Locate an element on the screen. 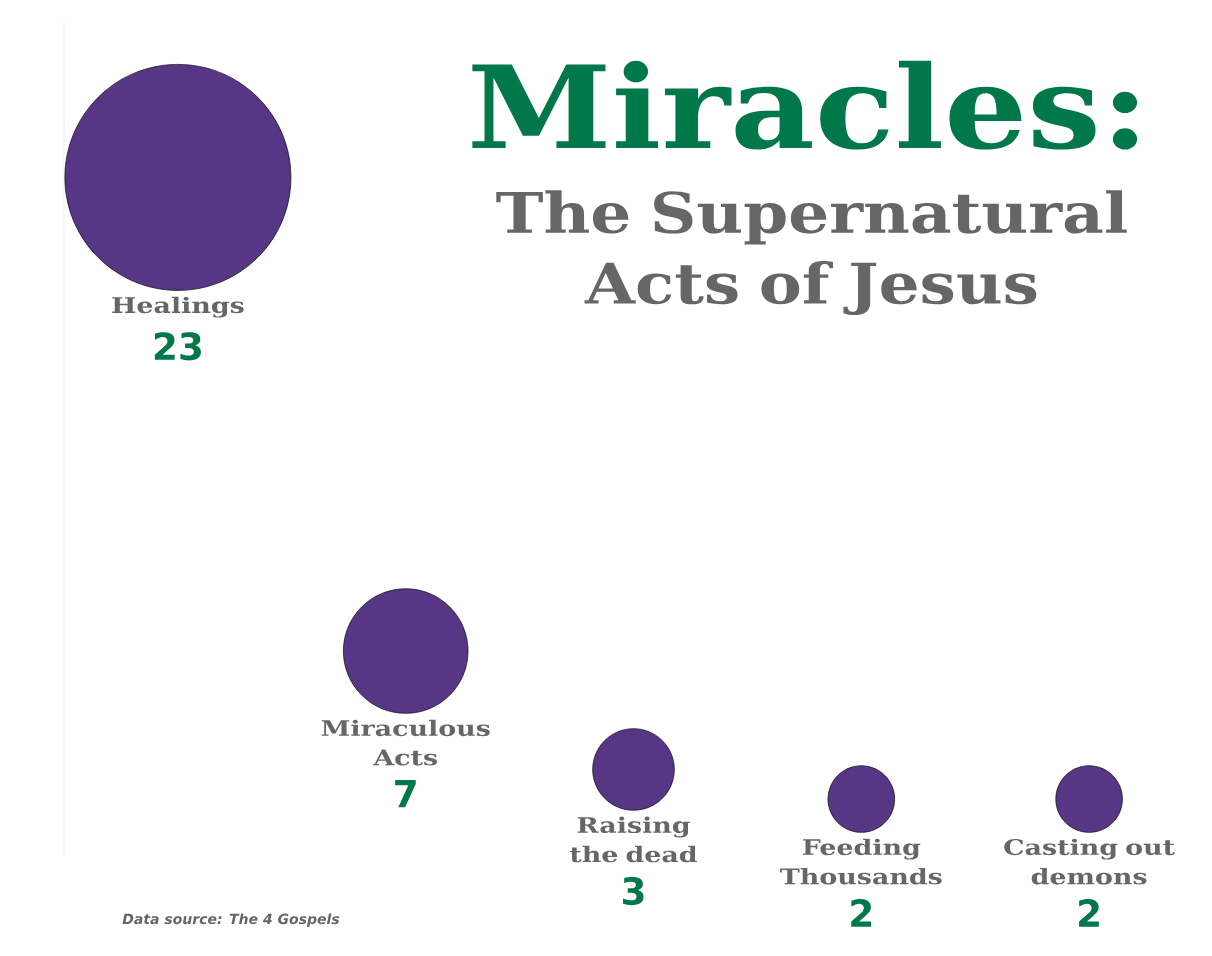 The height and width of the screenshot is (956, 1212). category-label: Raising the dead is located at coordinates (633, 839).